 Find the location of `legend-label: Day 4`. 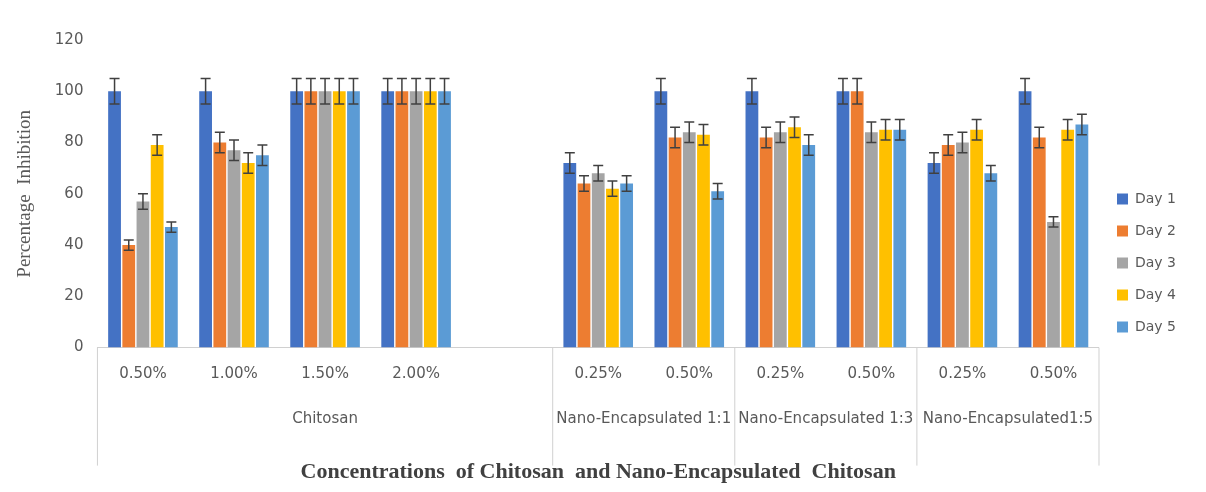

legend-label: Day 4 is located at coordinates (1156, 293).